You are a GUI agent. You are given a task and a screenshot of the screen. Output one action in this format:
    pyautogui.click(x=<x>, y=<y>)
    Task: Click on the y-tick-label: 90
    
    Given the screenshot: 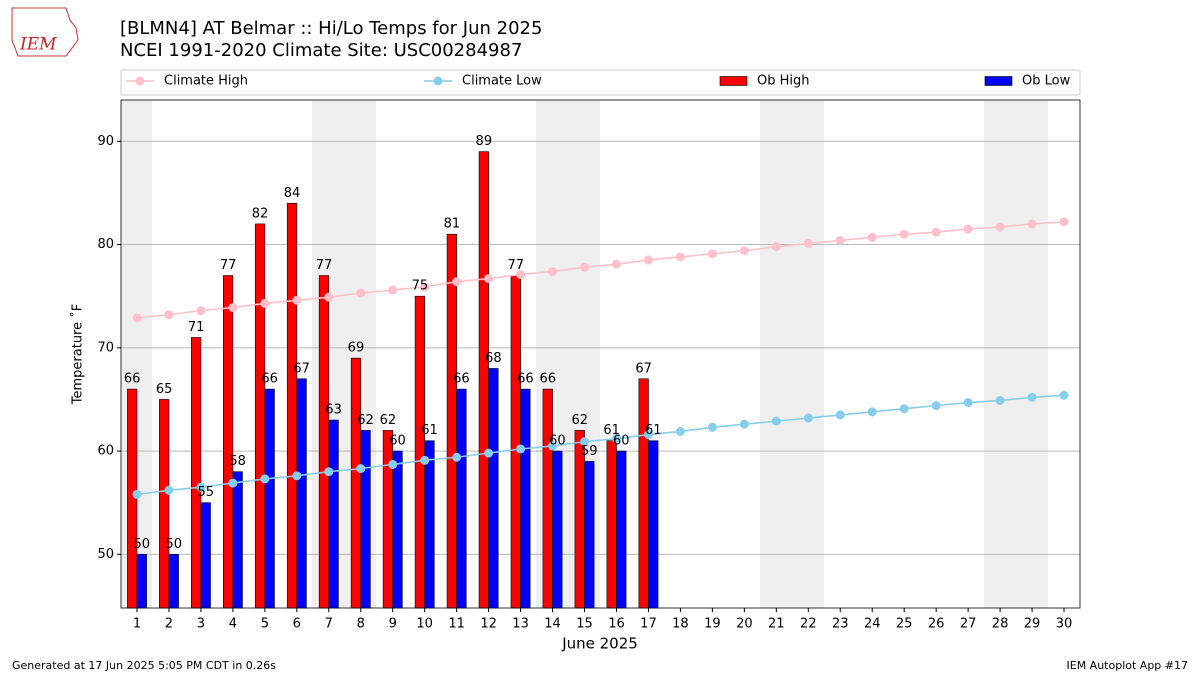 What is the action you would take?
    pyautogui.click(x=105, y=141)
    